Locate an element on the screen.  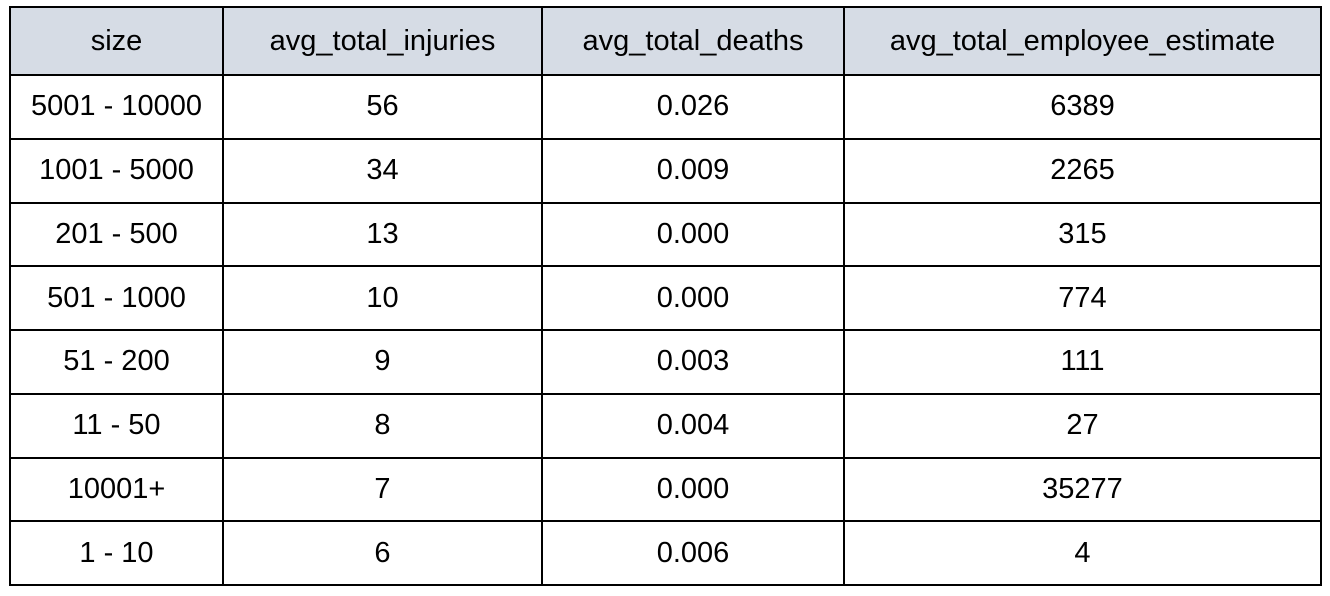
table-cell: 501 - 1000 is located at coordinates (116, 298).